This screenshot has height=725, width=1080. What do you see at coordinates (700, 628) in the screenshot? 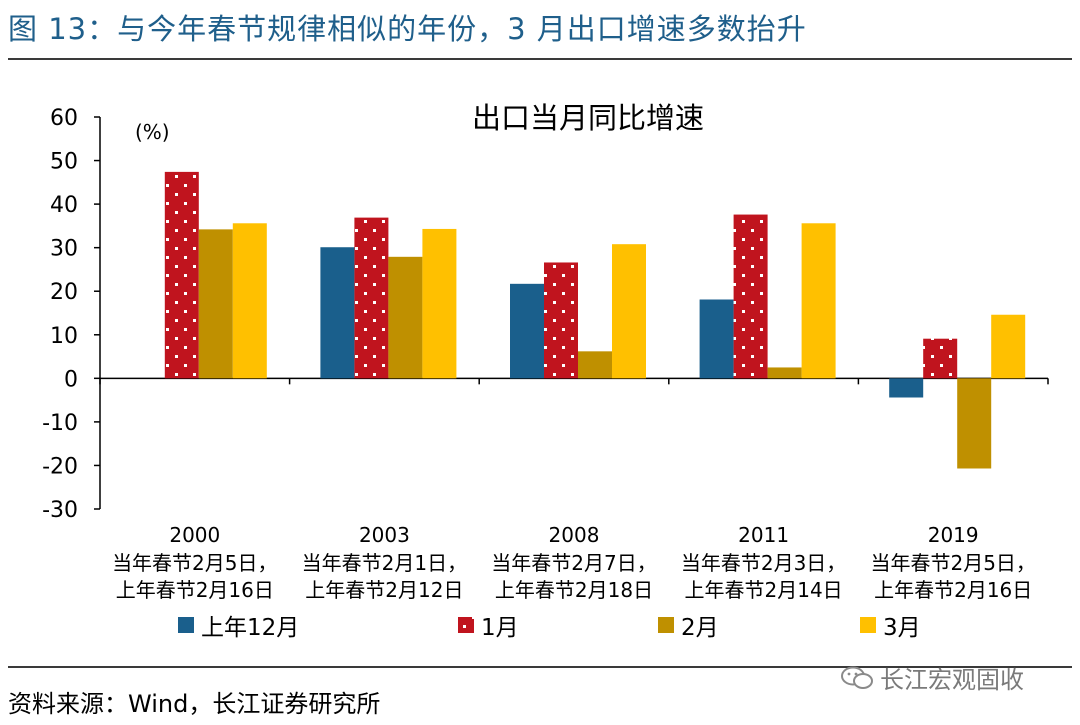
I see `legend-label: 2月` at bounding box center [700, 628].